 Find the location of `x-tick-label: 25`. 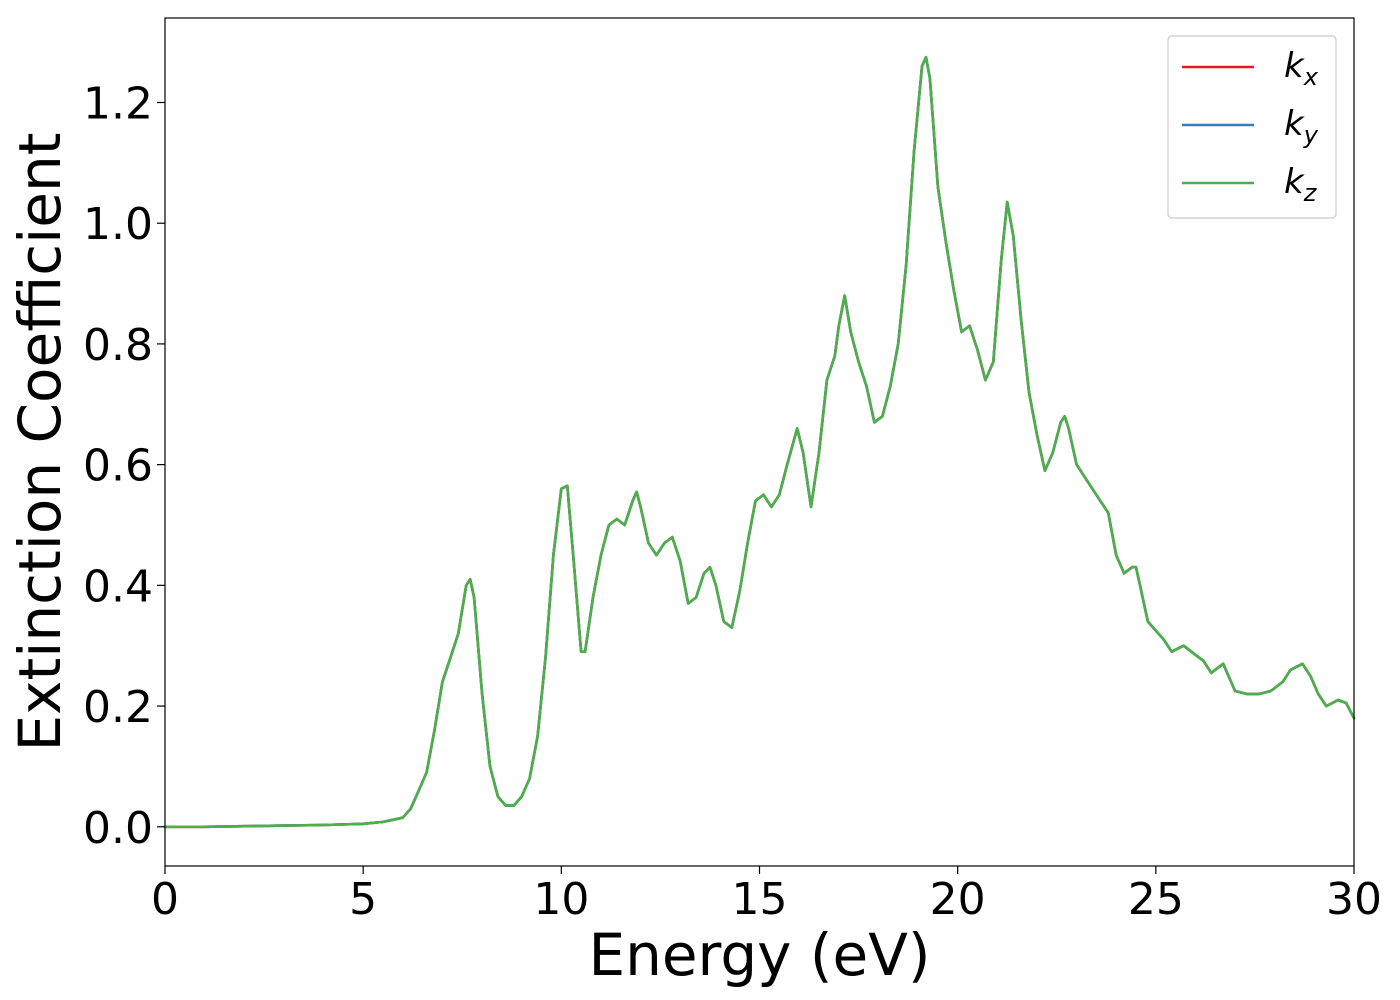

x-tick-label: 25 is located at coordinates (1156, 899).